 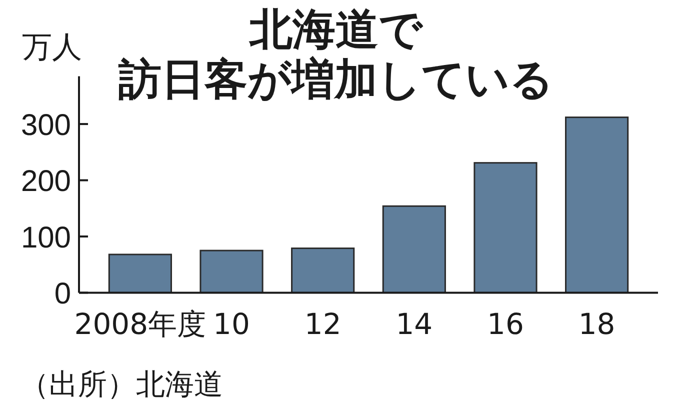 I want to click on y-tick-label: 300, so click(x=45, y=125).